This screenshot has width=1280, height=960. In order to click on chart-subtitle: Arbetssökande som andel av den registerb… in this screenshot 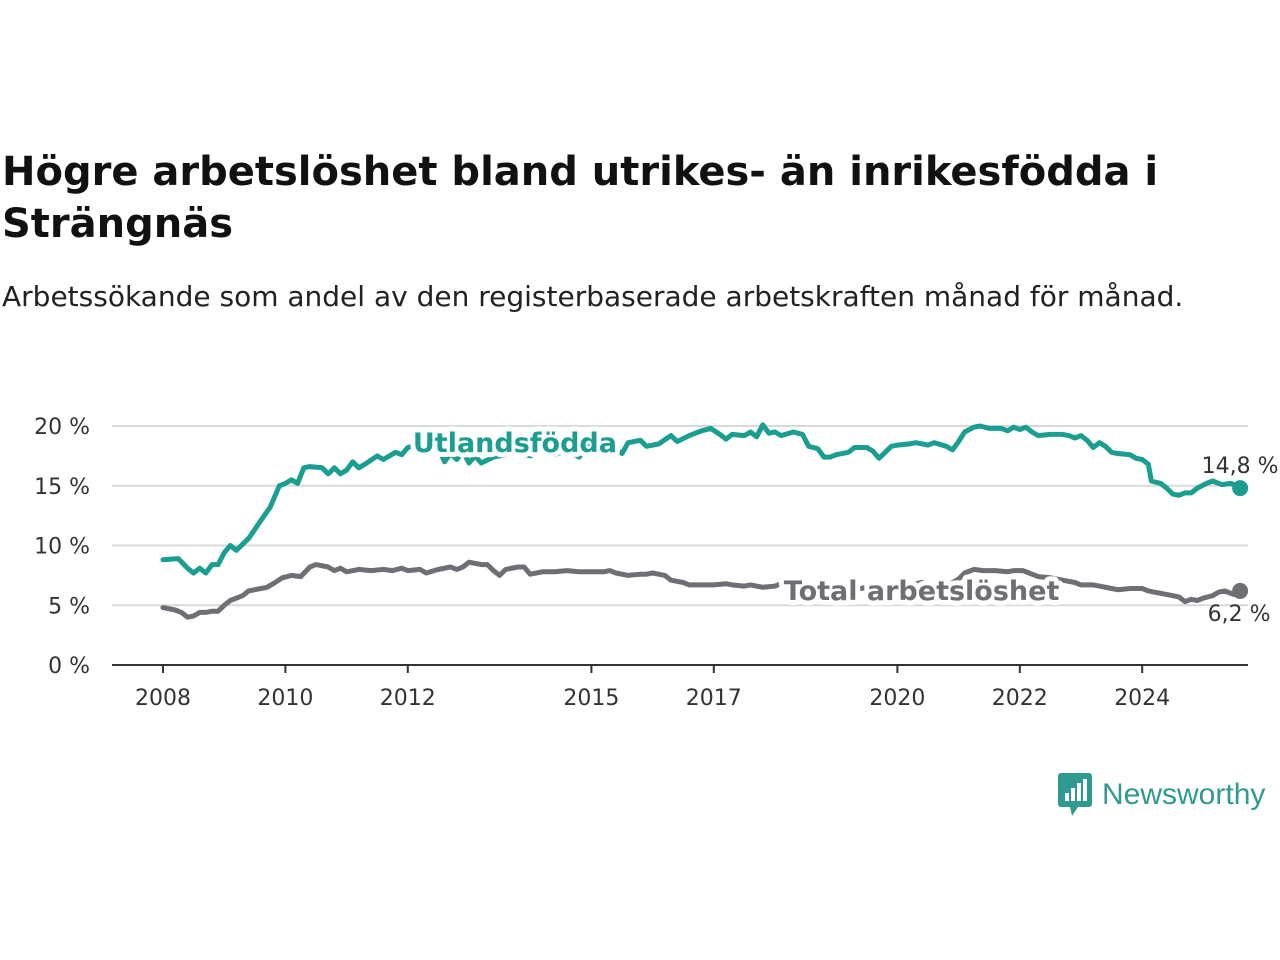, I will do `click(593, 296)`.